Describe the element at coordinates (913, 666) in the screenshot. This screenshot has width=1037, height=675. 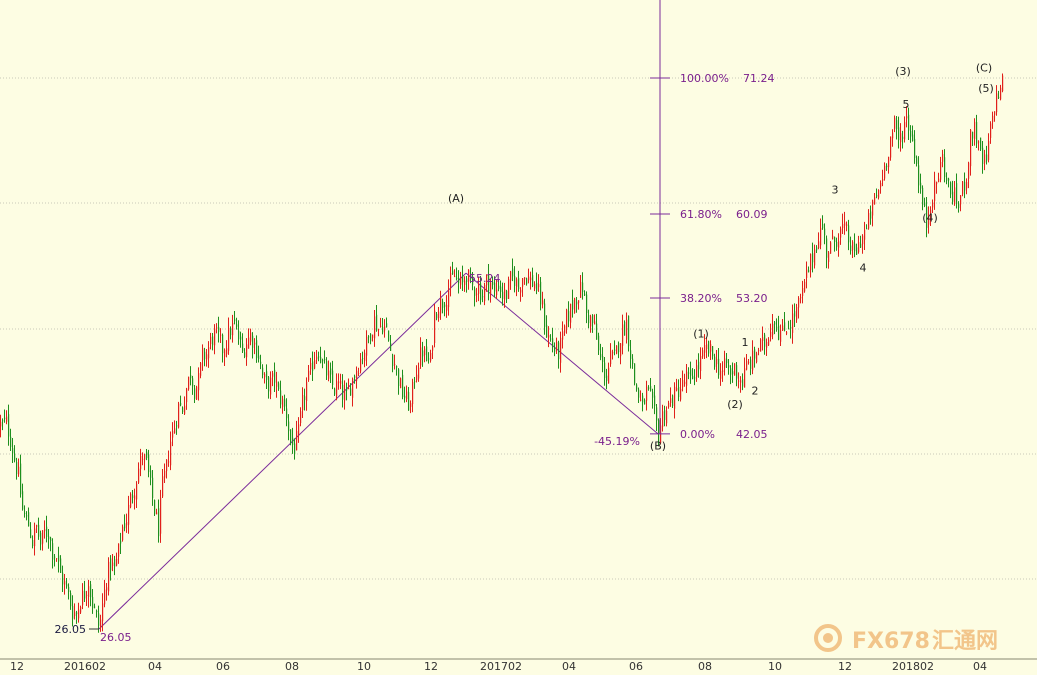
I see `x-tick-label: 201802` at that location.